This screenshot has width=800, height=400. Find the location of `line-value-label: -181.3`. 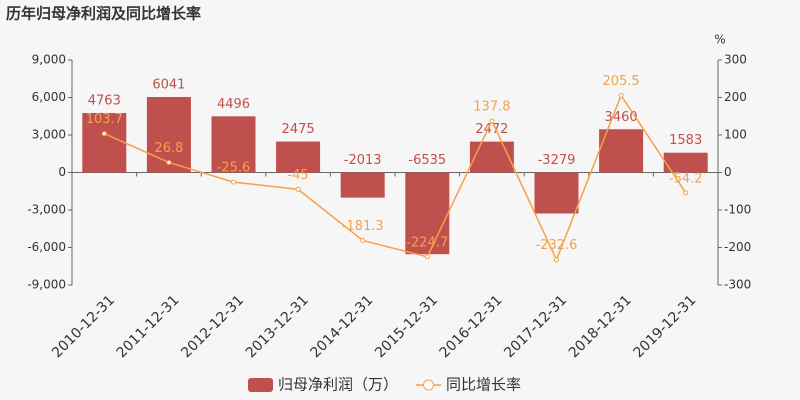

line-value-label: -181.3 is located at coordinates (363, 226).